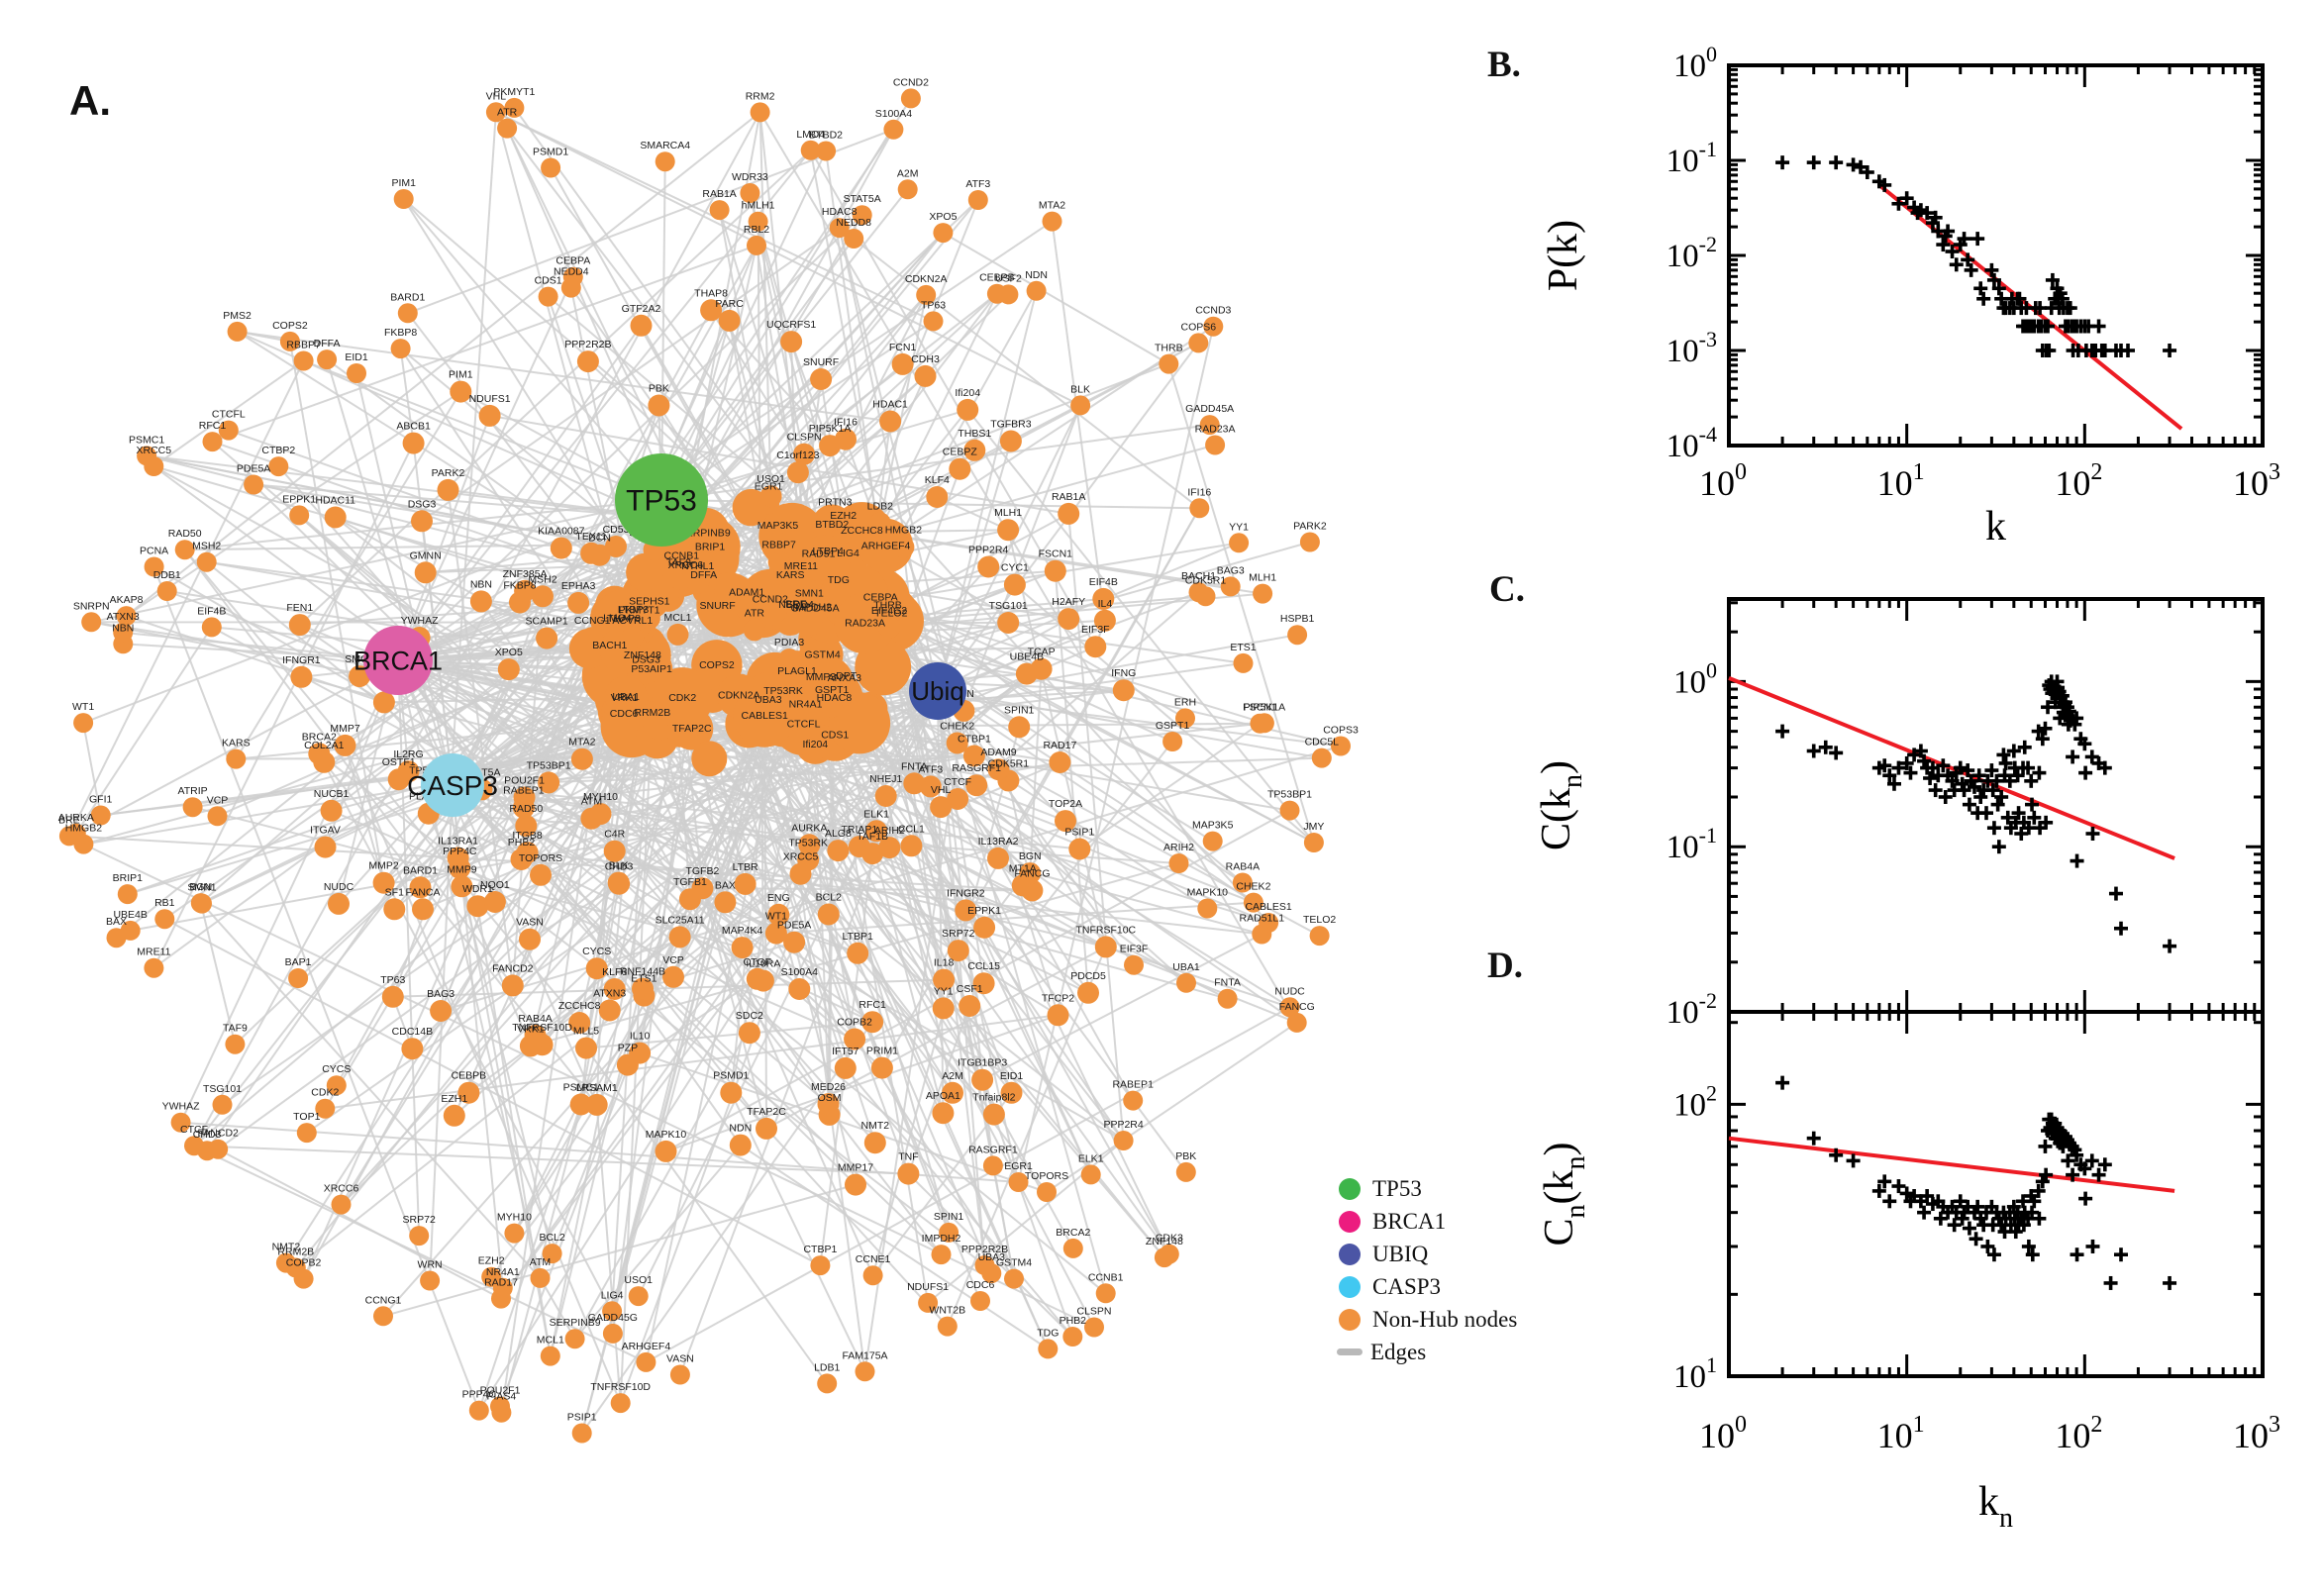  What do you see at coordinates (911, 82) in the screenshot?
I see `gene-label: CCND2` at bounding box center [911, 82].